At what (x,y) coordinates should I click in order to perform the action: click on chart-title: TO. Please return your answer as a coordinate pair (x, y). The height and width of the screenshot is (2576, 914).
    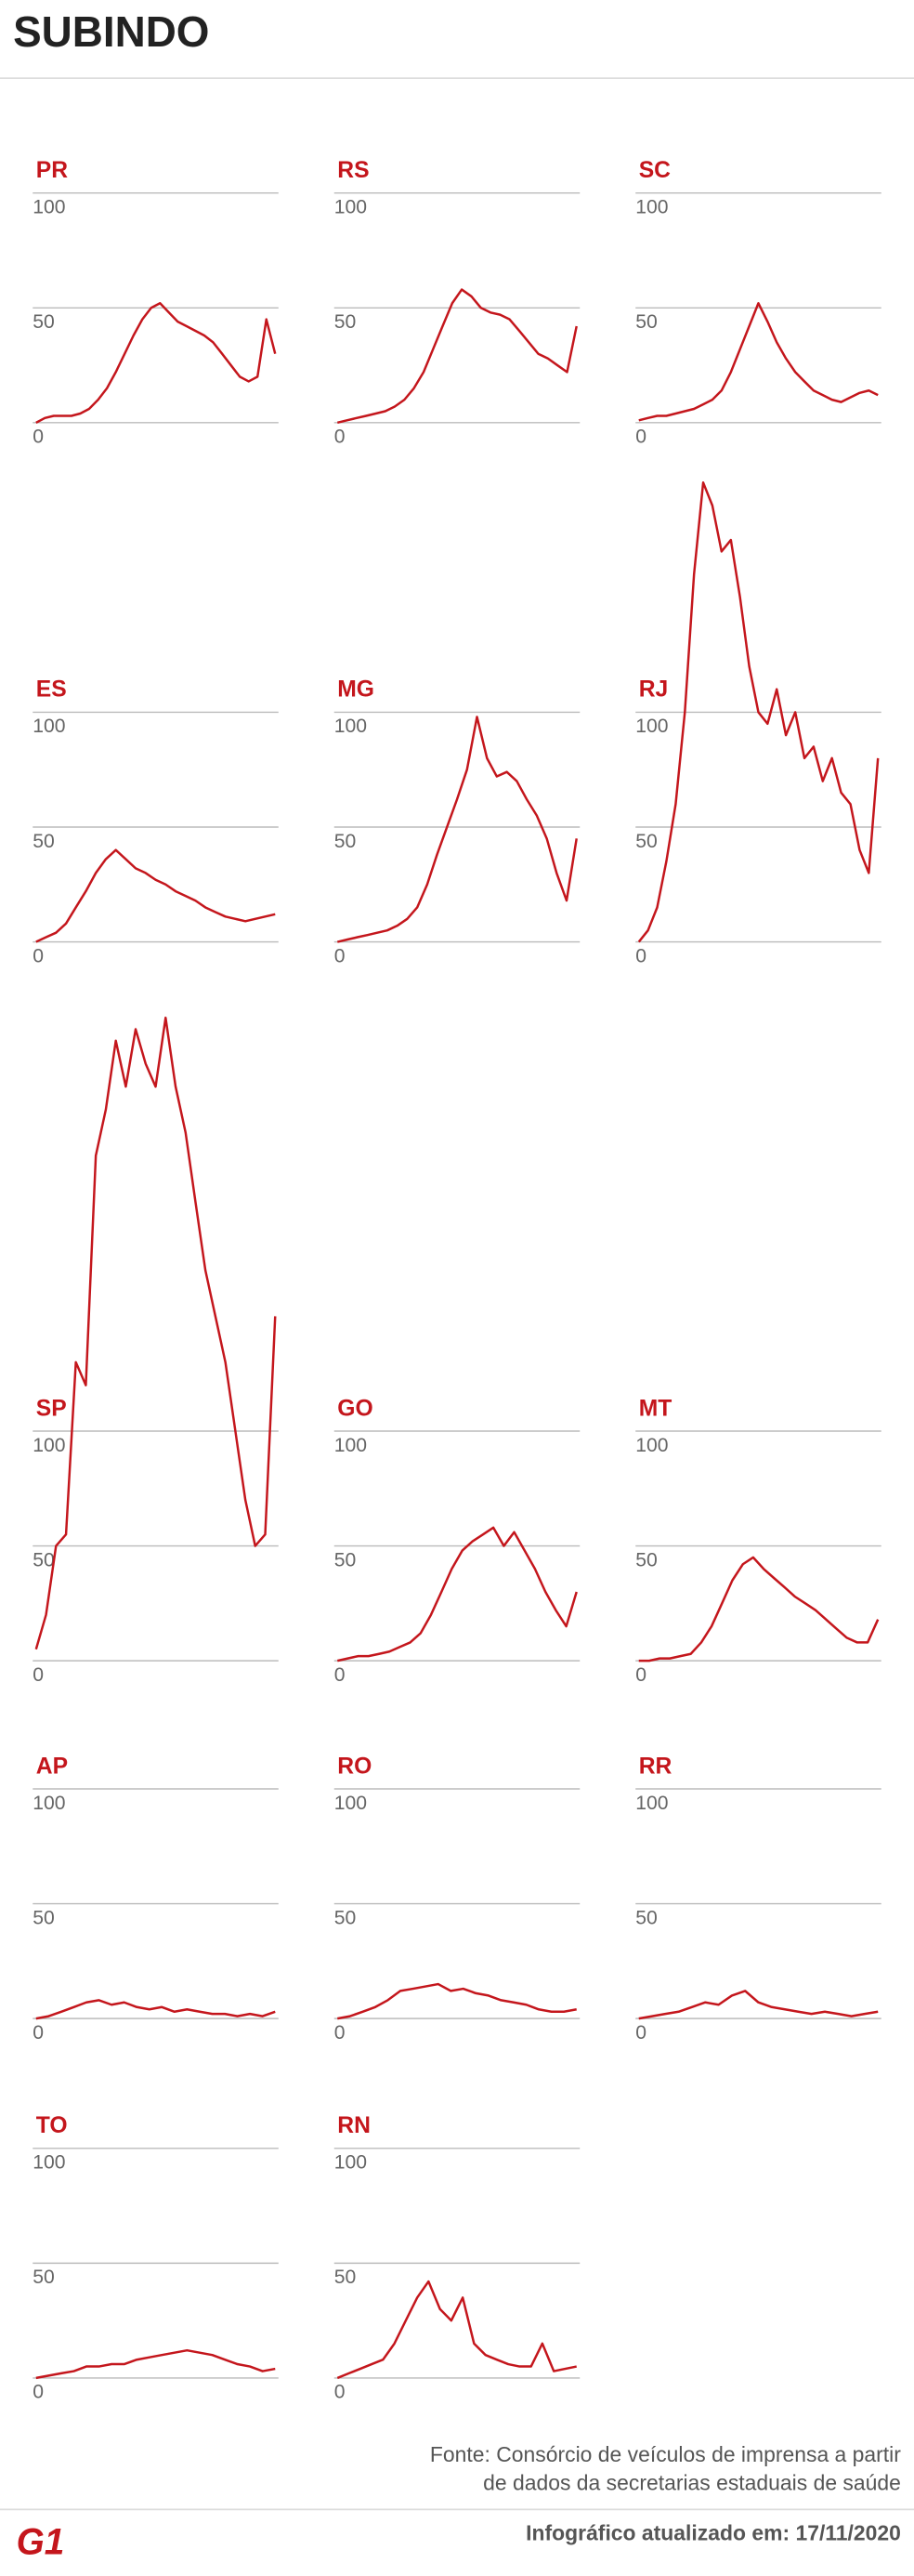
    Looking at the image, I should click on (52, 2125).